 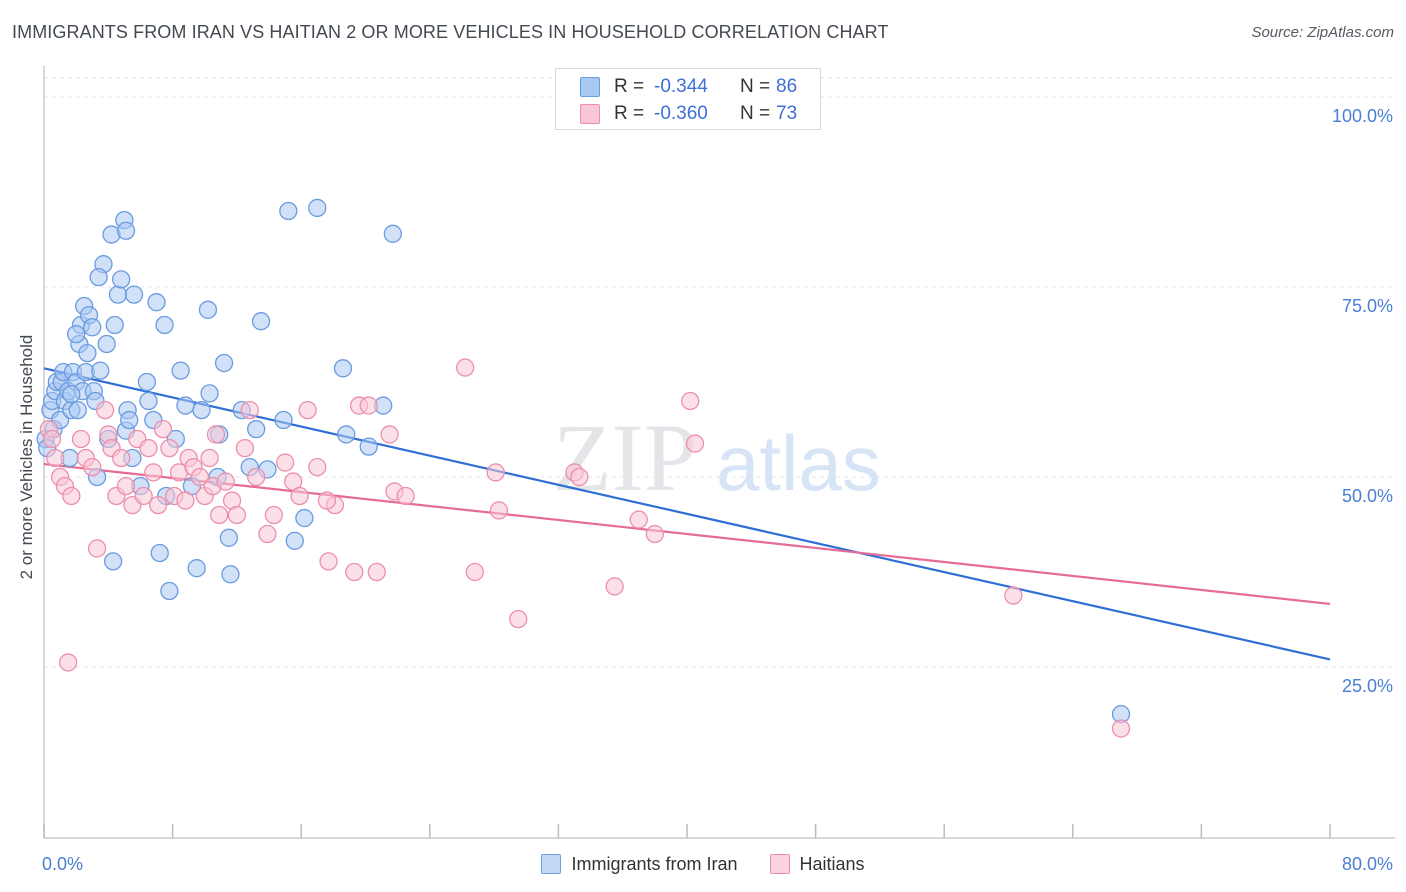 What do you see at coordinates (832, 863) in the screenshot?
I see `legend-label-haitians: Haitians` at bounding box center [832, 863].